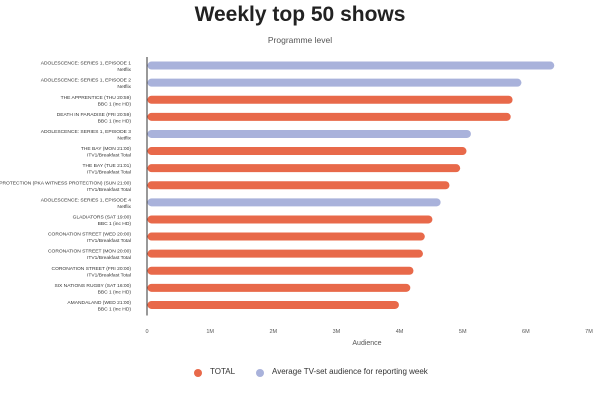  What do you see at coordinates (106, 149) in the screenshot?
I see `bar-label-programme: THE BAY (MON 21:00)` at bounding box center [106, 149].